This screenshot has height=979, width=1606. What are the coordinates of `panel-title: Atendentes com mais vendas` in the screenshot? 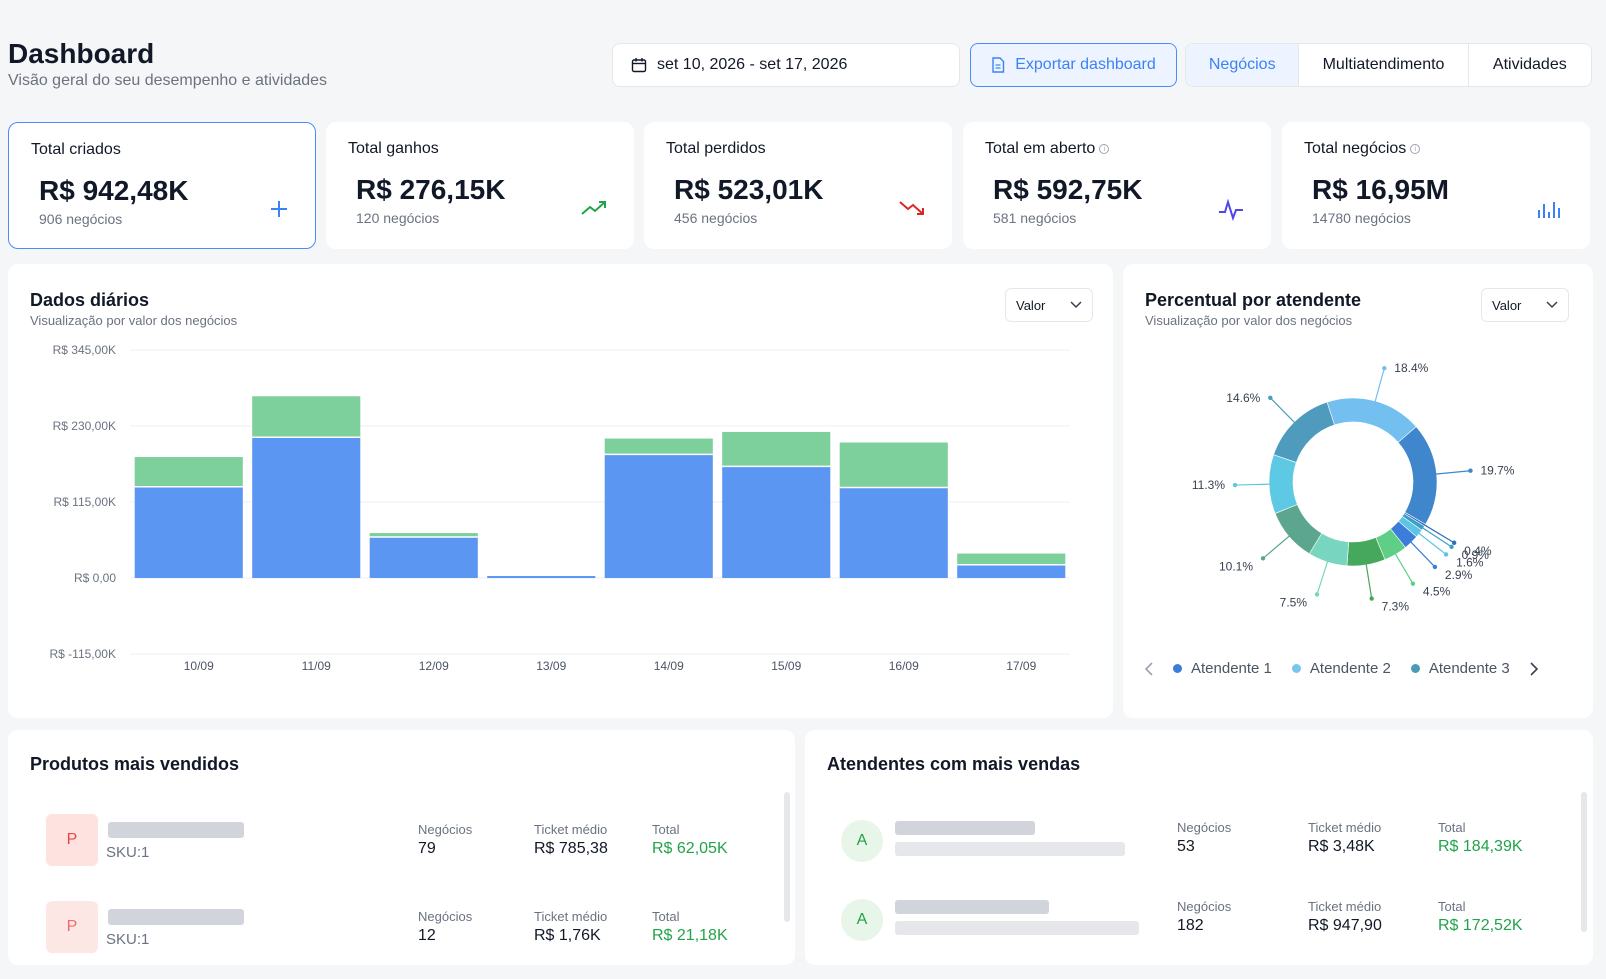 It's located at (954, 764).